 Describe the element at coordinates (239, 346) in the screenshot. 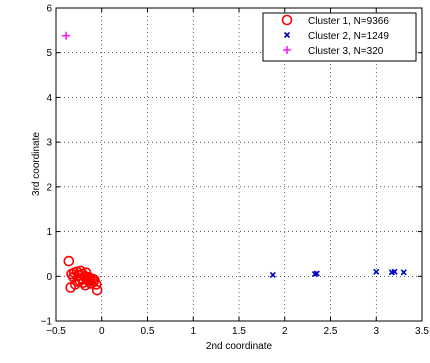

I see `x-axis-label: 2nd coordinate` at that location.